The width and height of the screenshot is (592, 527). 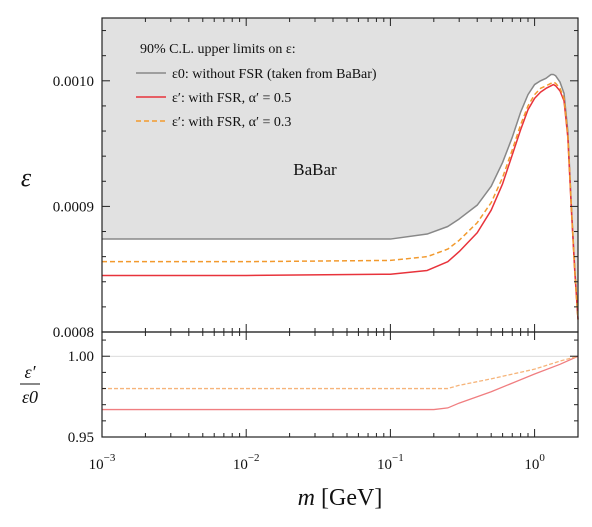 What do you see at coordinates (26, 177) in the screenshot?
I see `top-y-axis-label: ε` at bounding box center [26, 177].